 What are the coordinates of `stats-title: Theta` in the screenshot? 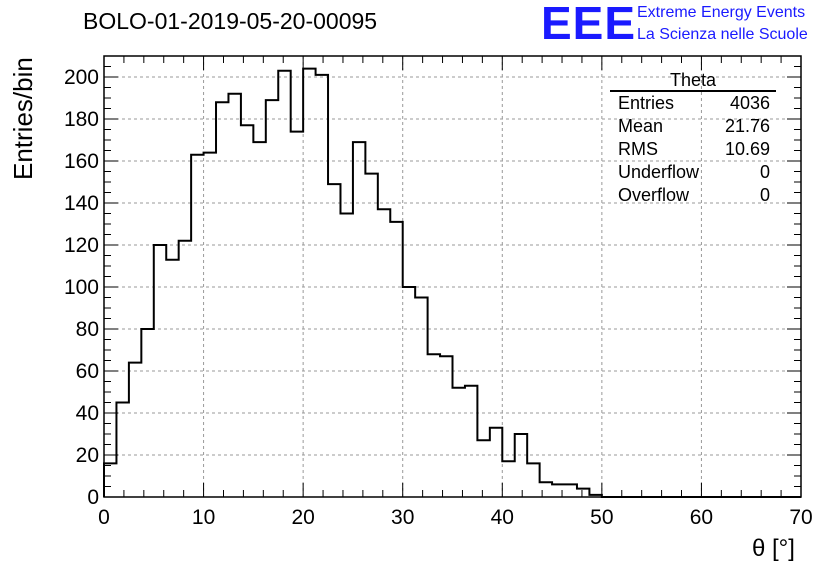 It's located at (693, 81).